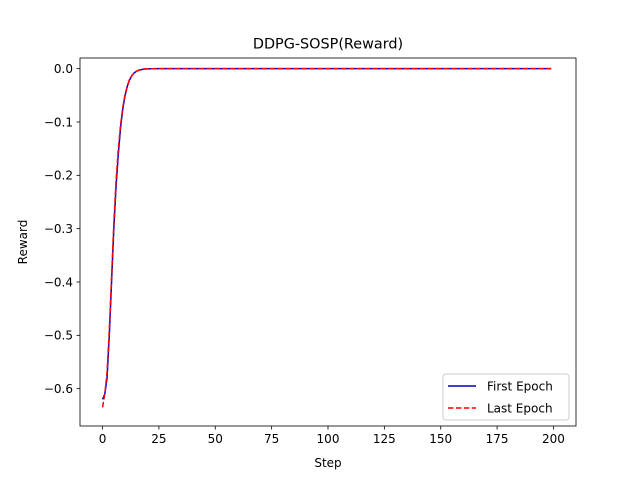 Image resolution: width=640 pixels, height=480 pixels. What do you see at coordinates (553, 439) in the screenshot?
I see `x-tick-label: 200` at bounding box center [553, 439].